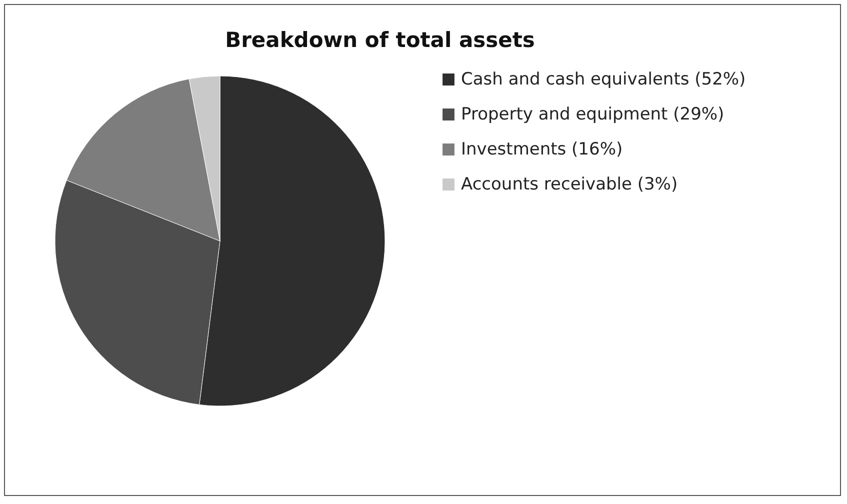 This screenshot has width=847, height=504. I want to click on legend-label: Cash and cash equivalents (52%), so click(603, 80).